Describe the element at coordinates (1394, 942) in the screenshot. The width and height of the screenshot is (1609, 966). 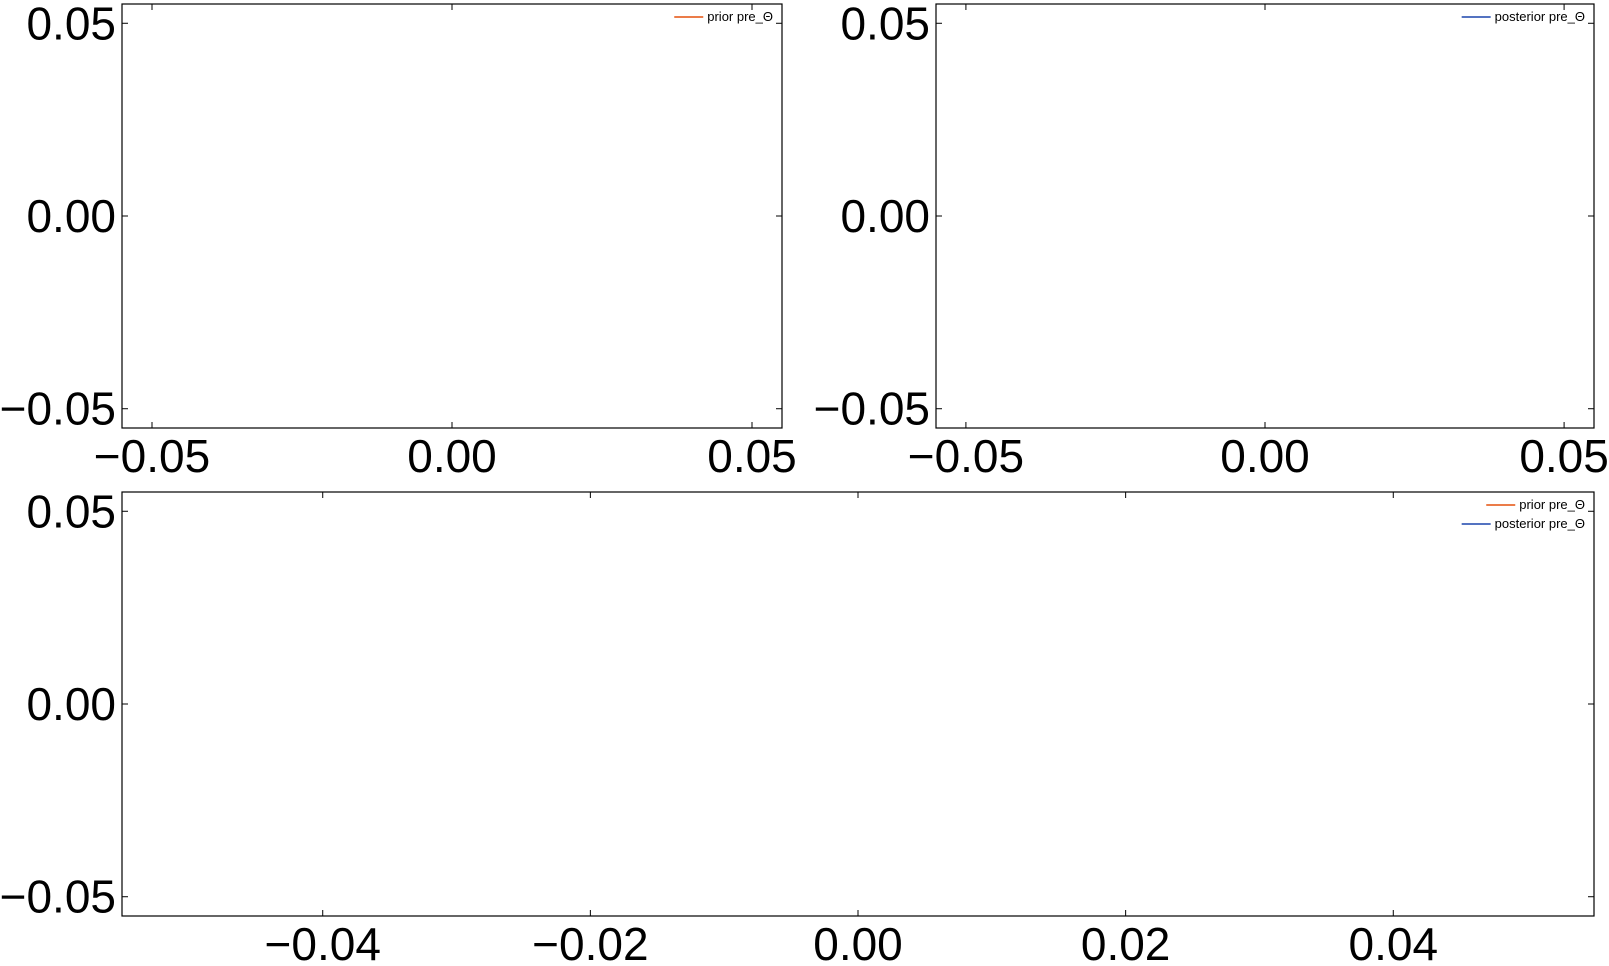
I see `x-tick-label: 0.04` at that location.